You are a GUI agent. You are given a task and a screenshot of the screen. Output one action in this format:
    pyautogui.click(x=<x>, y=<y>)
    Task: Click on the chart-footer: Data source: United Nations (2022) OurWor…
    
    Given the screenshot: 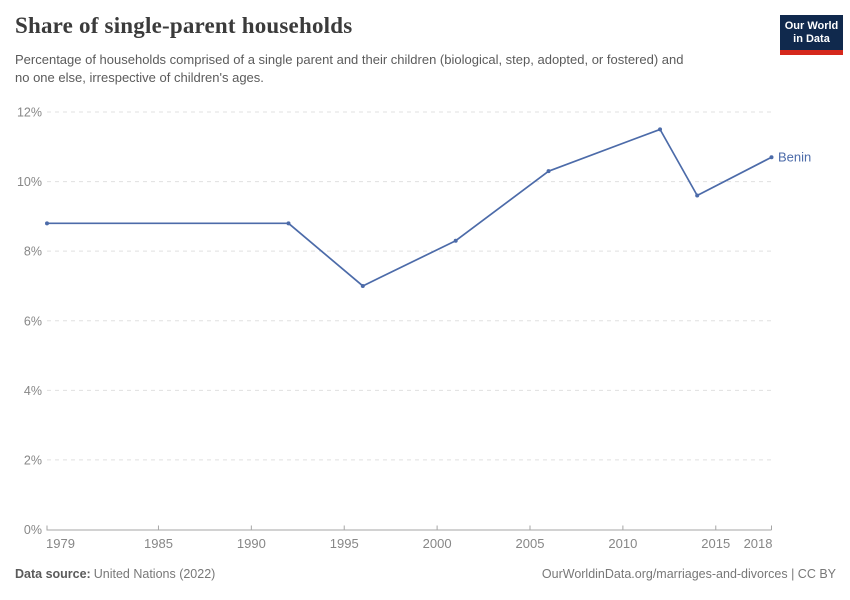 What is the action you would take?
    pyautogui.click(x=425, y=574)
    